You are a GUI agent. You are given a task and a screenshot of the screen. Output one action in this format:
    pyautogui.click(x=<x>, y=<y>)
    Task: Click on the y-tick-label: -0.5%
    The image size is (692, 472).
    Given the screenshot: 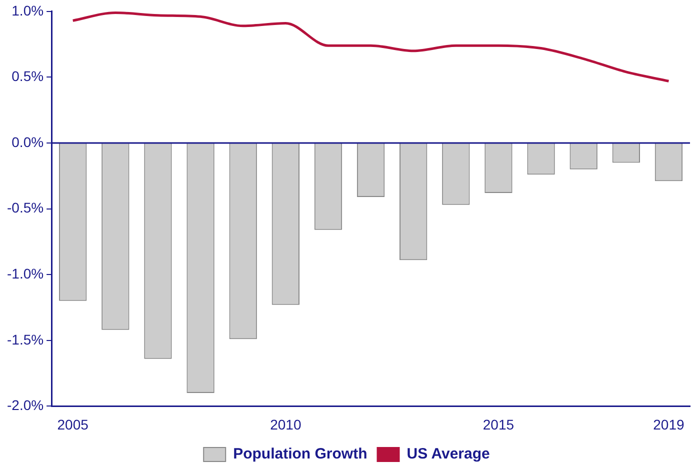 What is the action you would take?
    pyautogui.click(x=25, y=208)
    